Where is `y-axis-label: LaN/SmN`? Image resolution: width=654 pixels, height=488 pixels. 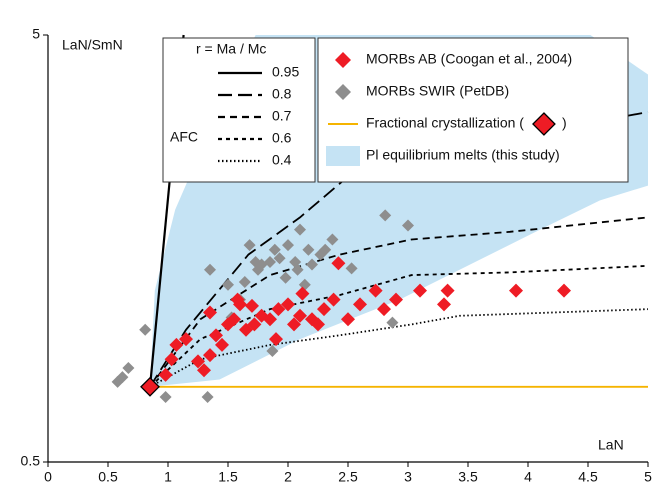 y-axis-label: LaN/SmN is located at coordinates (92, 45).